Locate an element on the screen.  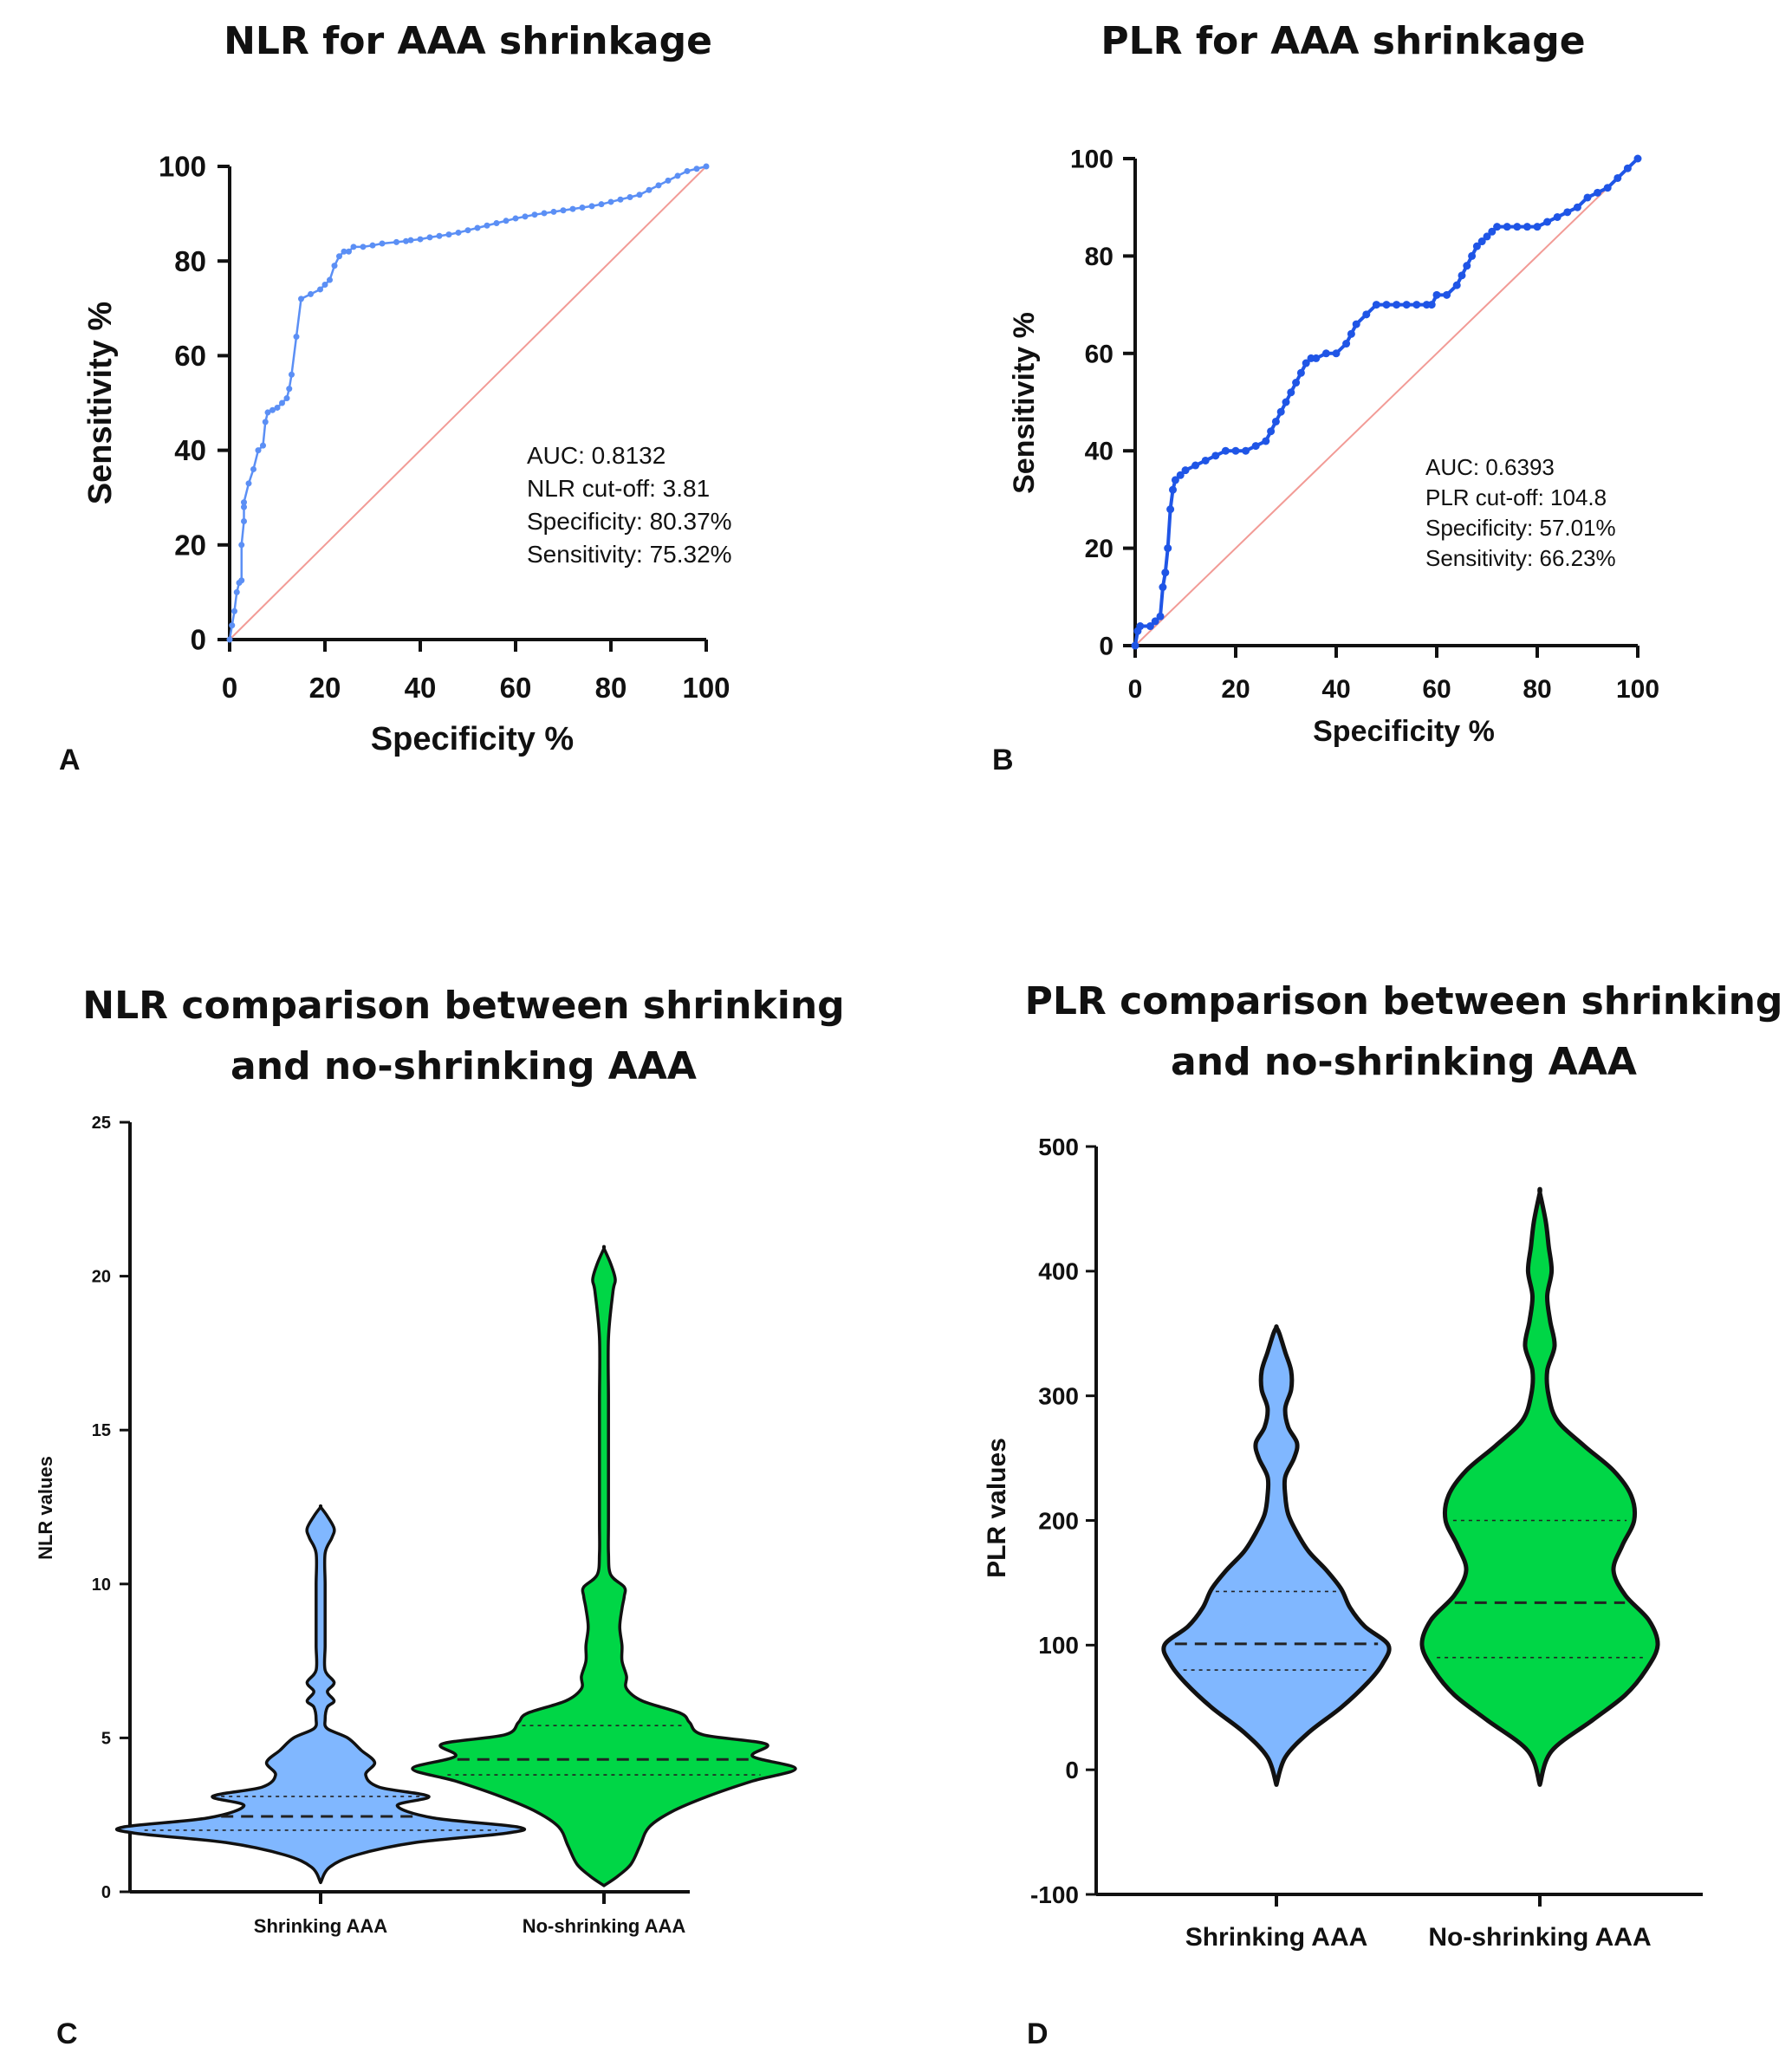
y-tick-label: 5 is located at coordinates (106, 1739).